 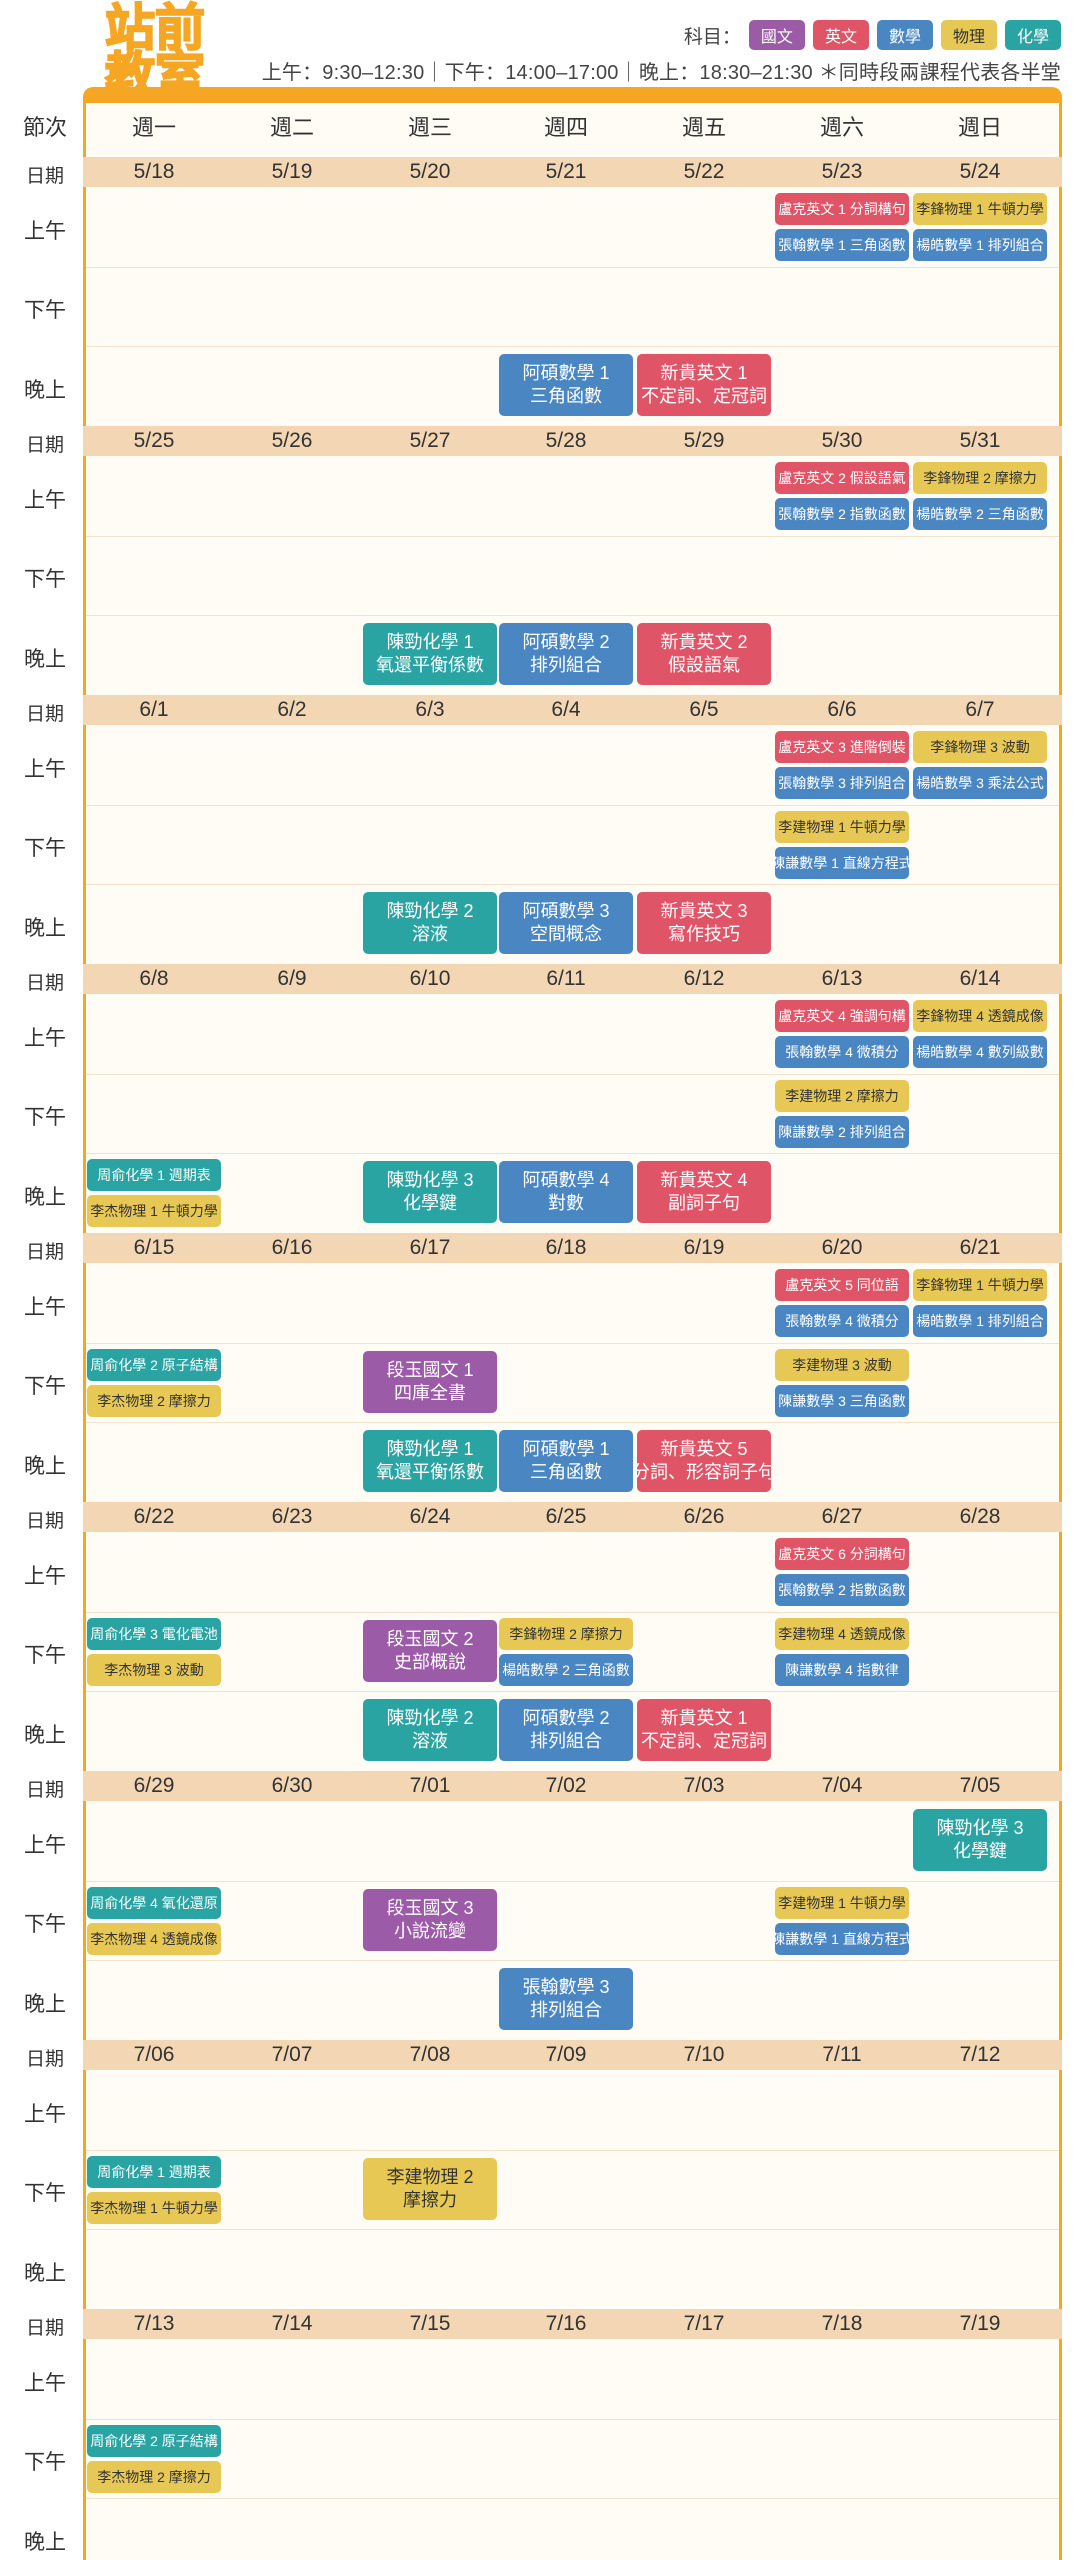 I want to click on class-block: 陳謙數學 3 三角函數, so click(x=842, y=1400).